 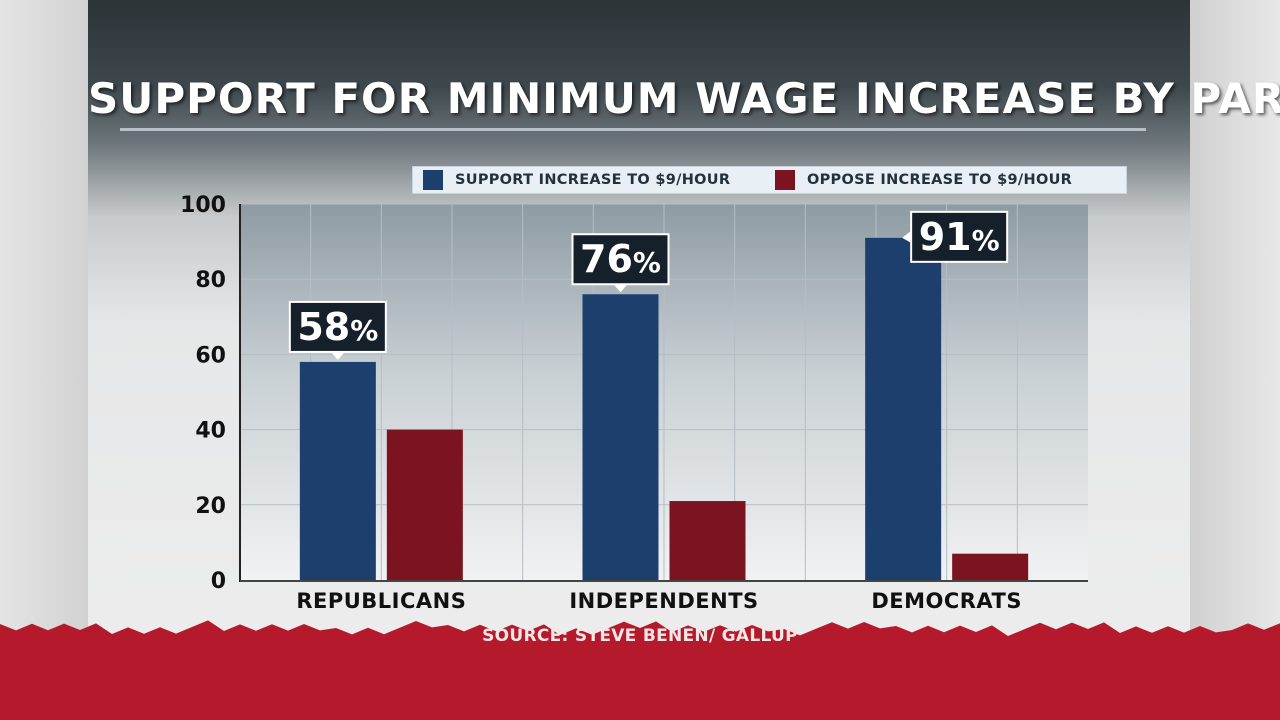 What do you see at coordinates (203, 205) in the screenshot?
I see `y-tick-label: 100` at bounding box center [203, 205].